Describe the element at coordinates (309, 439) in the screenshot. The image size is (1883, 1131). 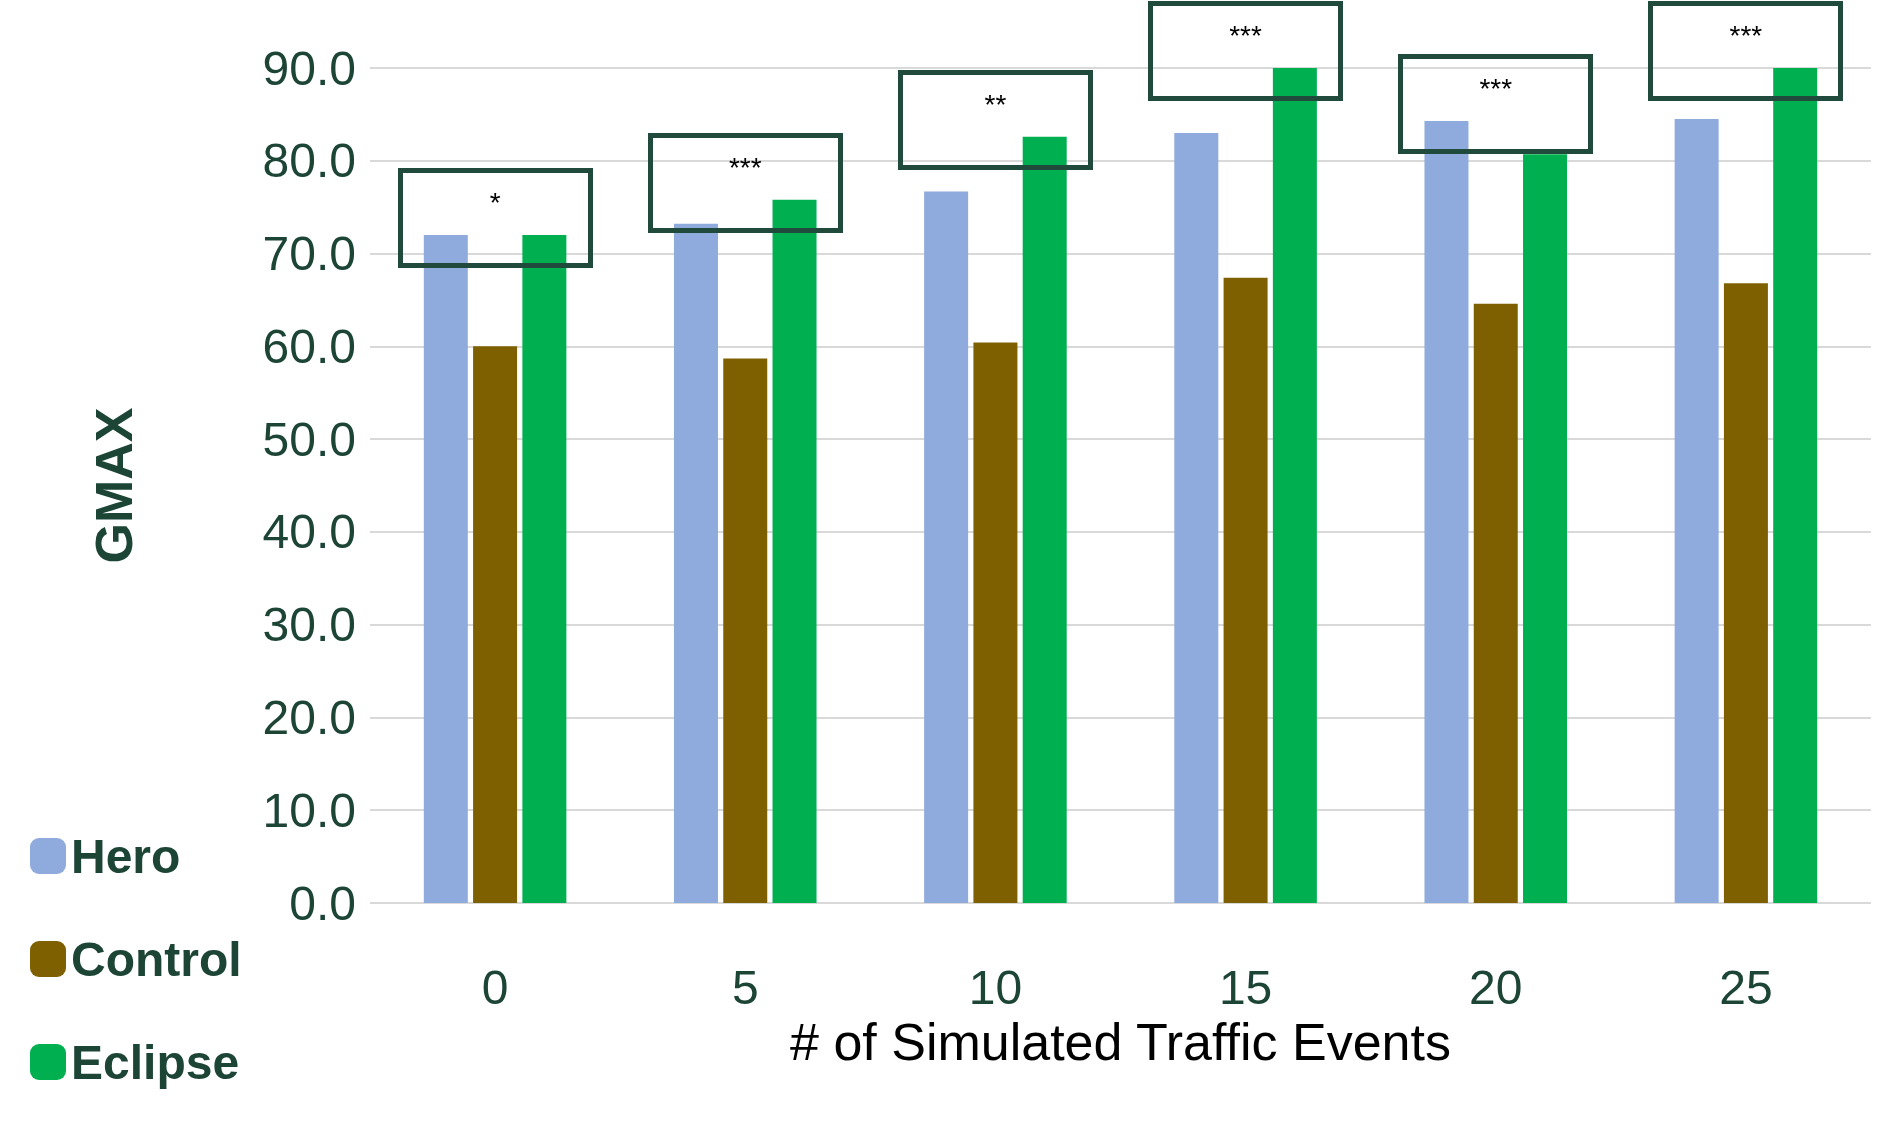
I see `y-tick-label: 50.0` at that location.